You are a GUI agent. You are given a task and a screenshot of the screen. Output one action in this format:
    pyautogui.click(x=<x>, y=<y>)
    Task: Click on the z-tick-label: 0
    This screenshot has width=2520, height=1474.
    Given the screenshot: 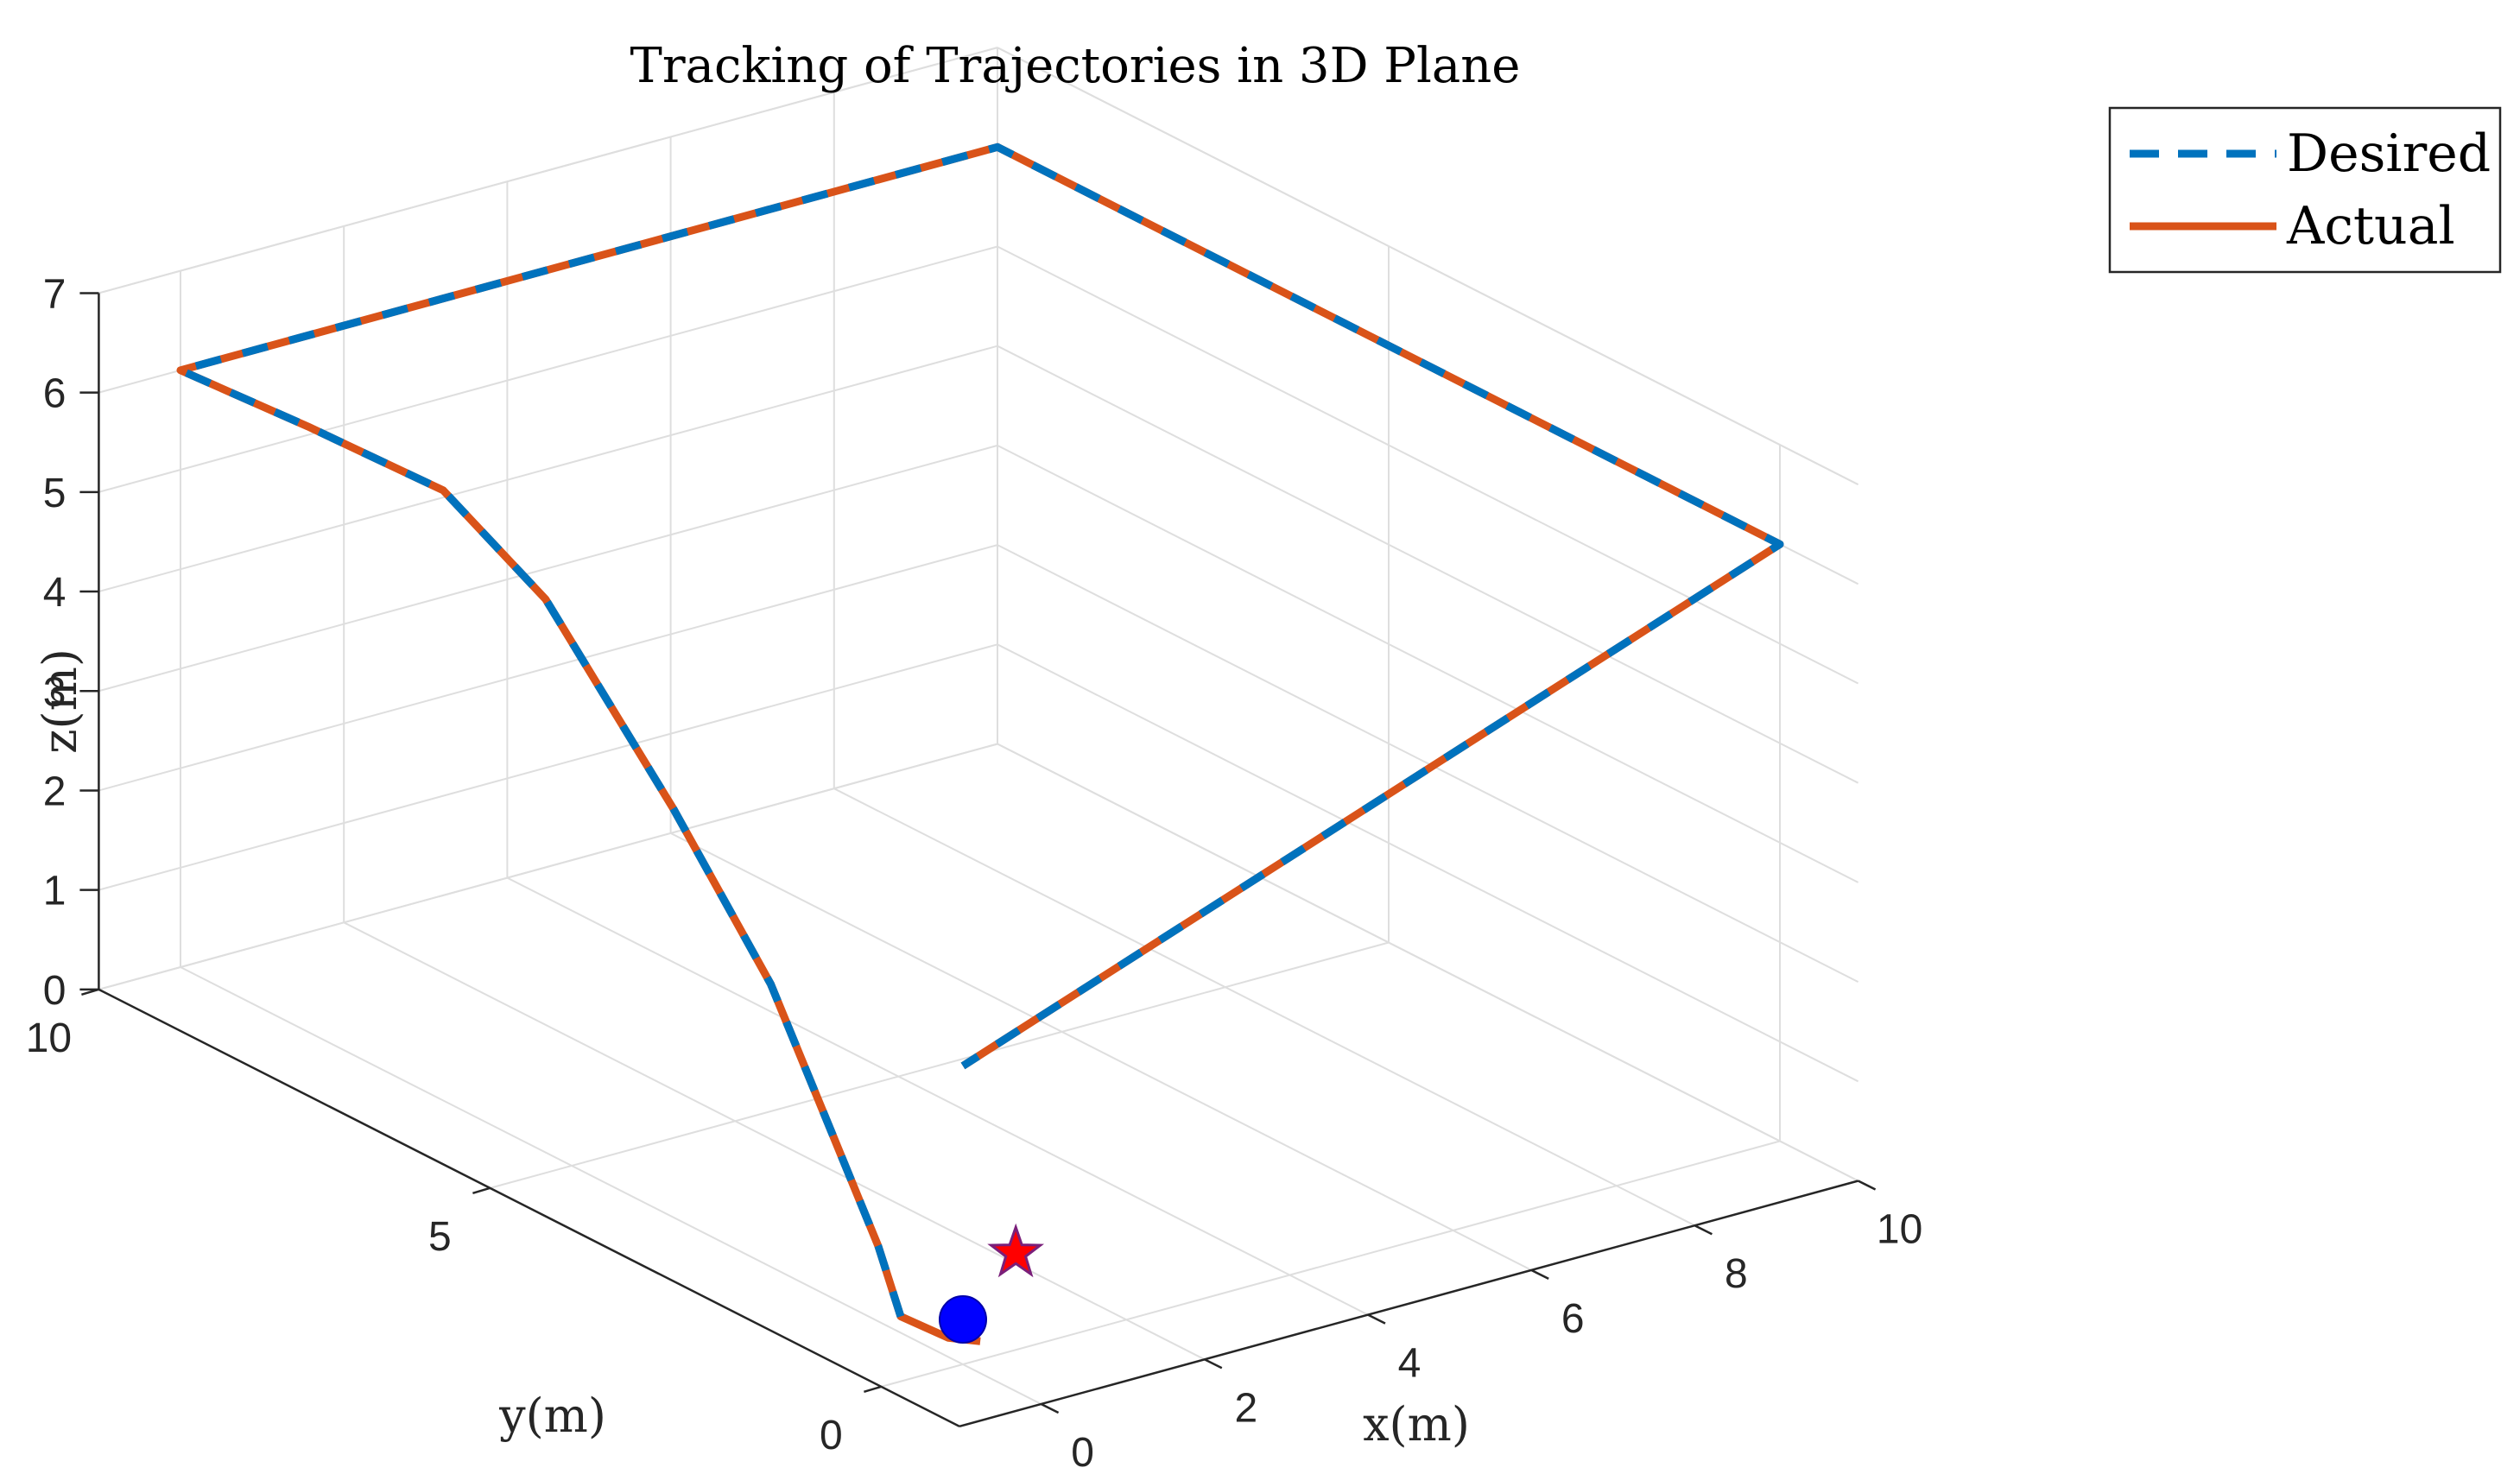 What is the action you would take?
    pyautogui.click(x=55, y=991)
    